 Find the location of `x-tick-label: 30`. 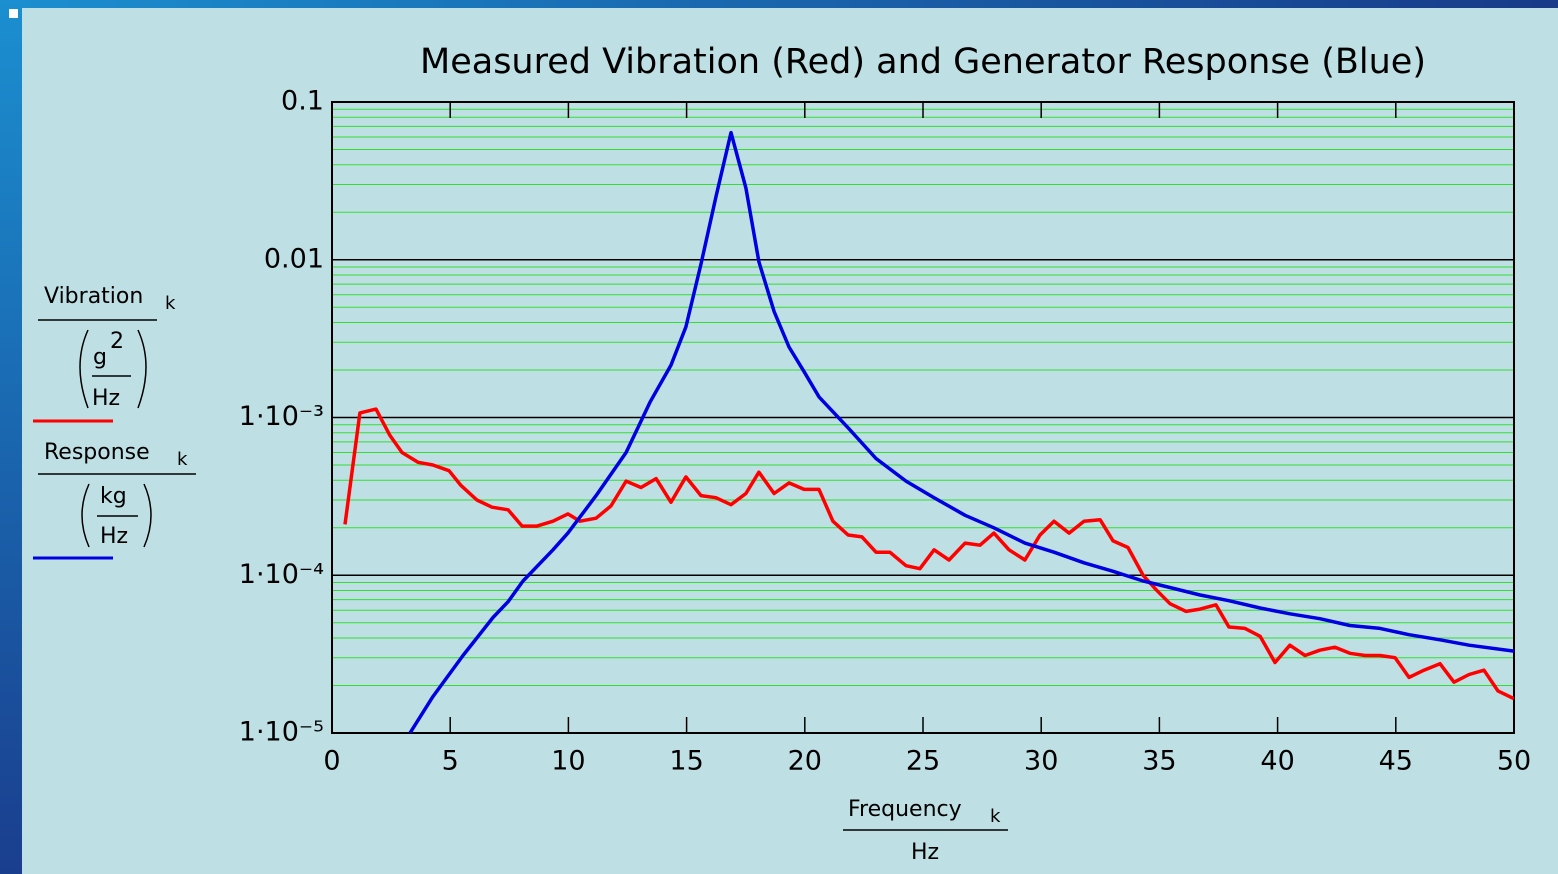

x-tick-label: 30 is located at coordinates (1041, 761).